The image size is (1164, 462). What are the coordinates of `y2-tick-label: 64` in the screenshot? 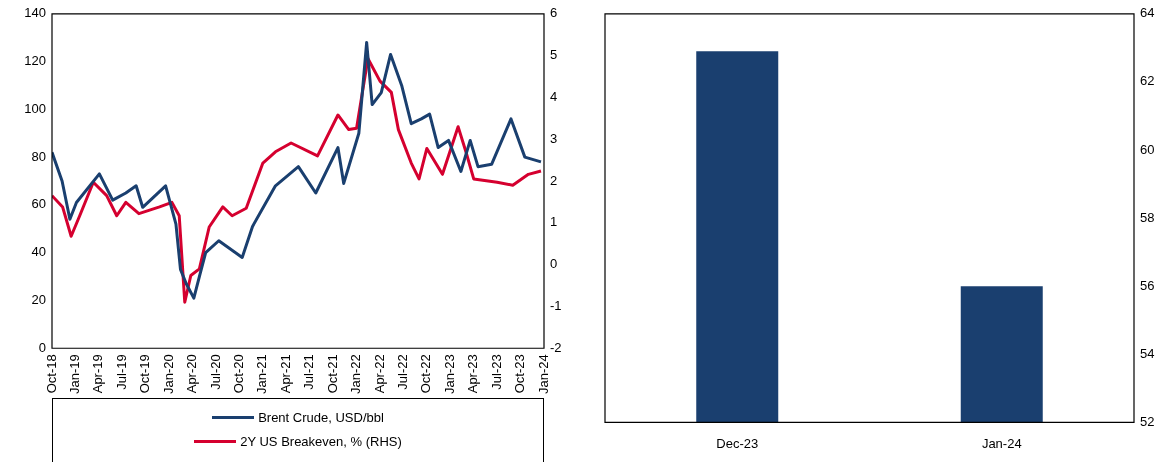 It's located at (1147, 13).